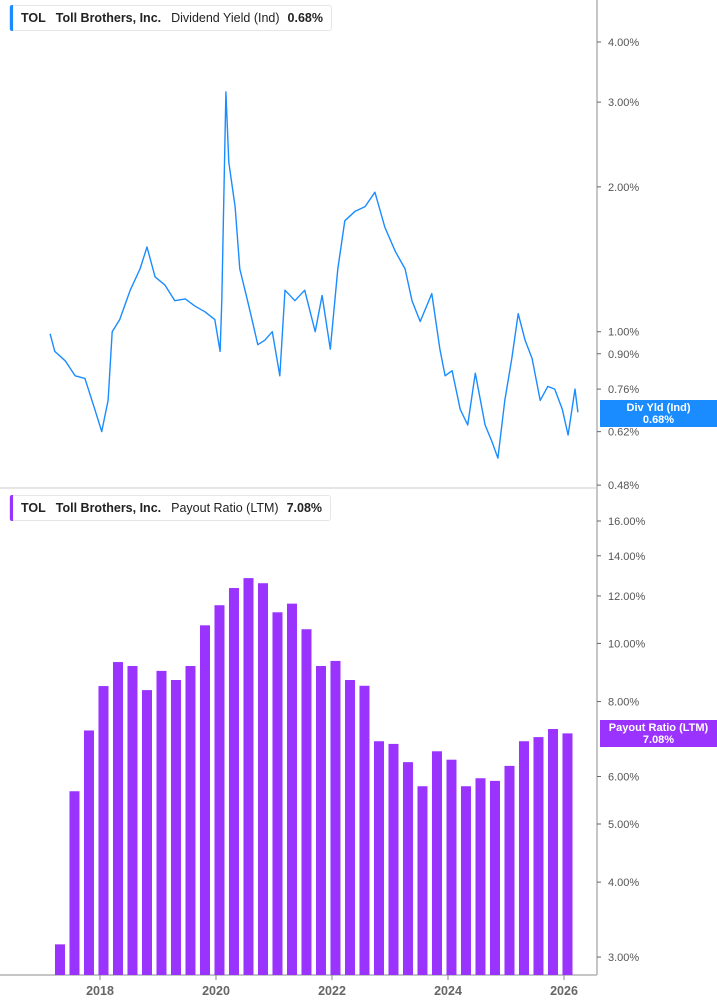 Image resolution: width=717 pixels, height=1005 pixels. I want to click on metric-value: 7.08%, so click(304, 508).